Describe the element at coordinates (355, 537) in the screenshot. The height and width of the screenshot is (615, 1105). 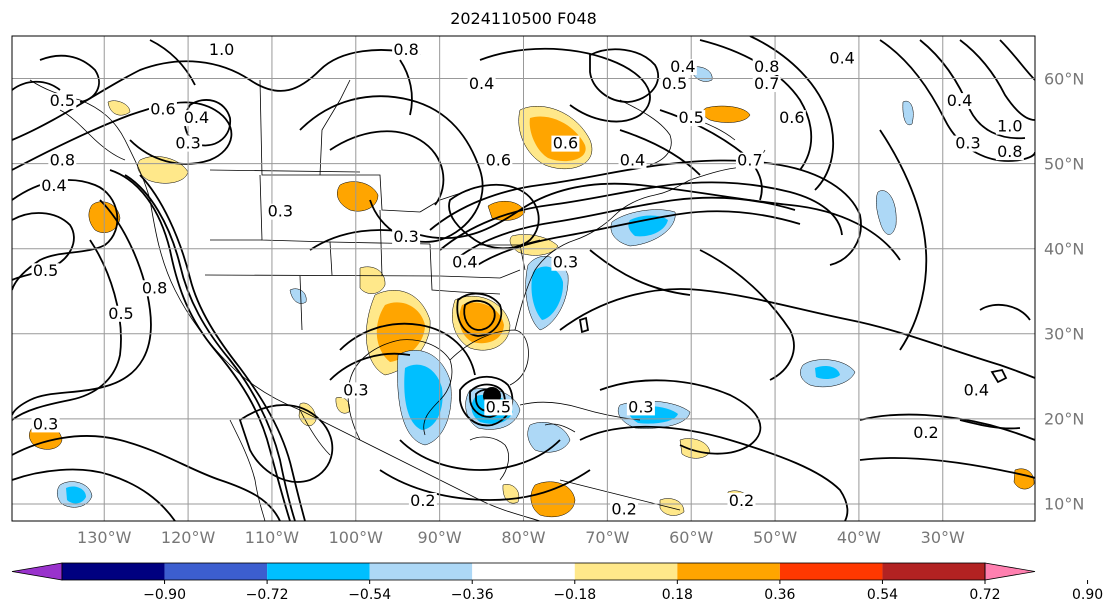
I see `longitude-label: 100°W` at that location.